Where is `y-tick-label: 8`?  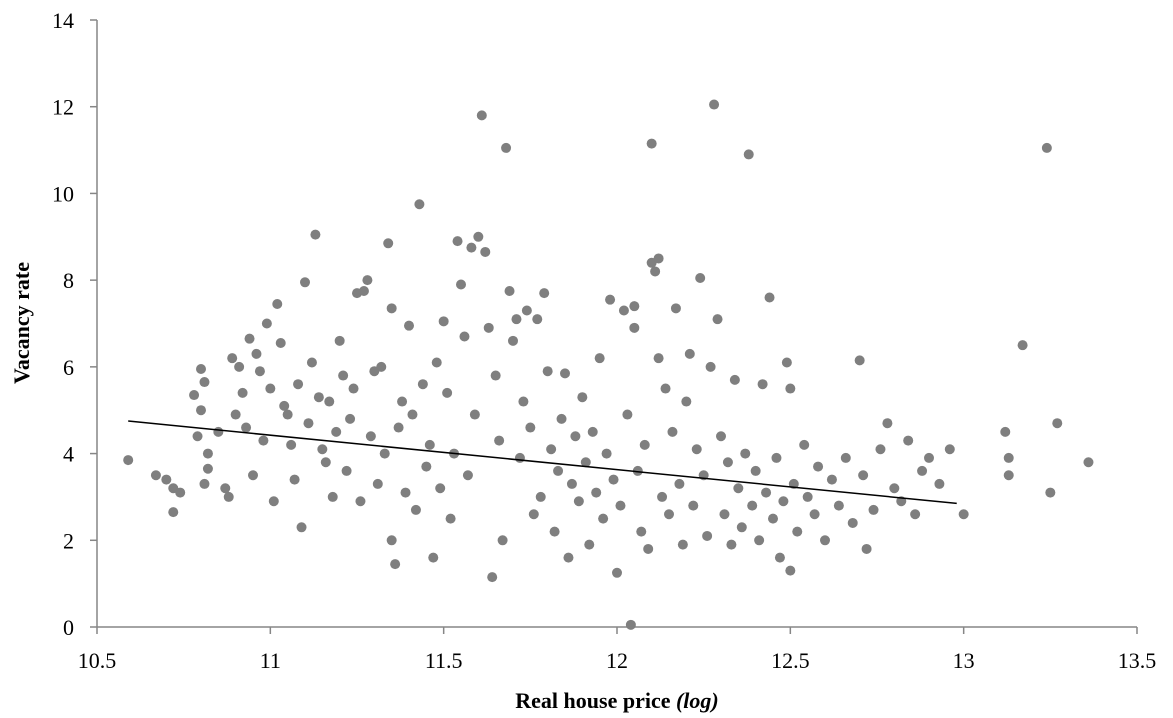 y-tick-label: 8 is located at coordinates (68, 280).